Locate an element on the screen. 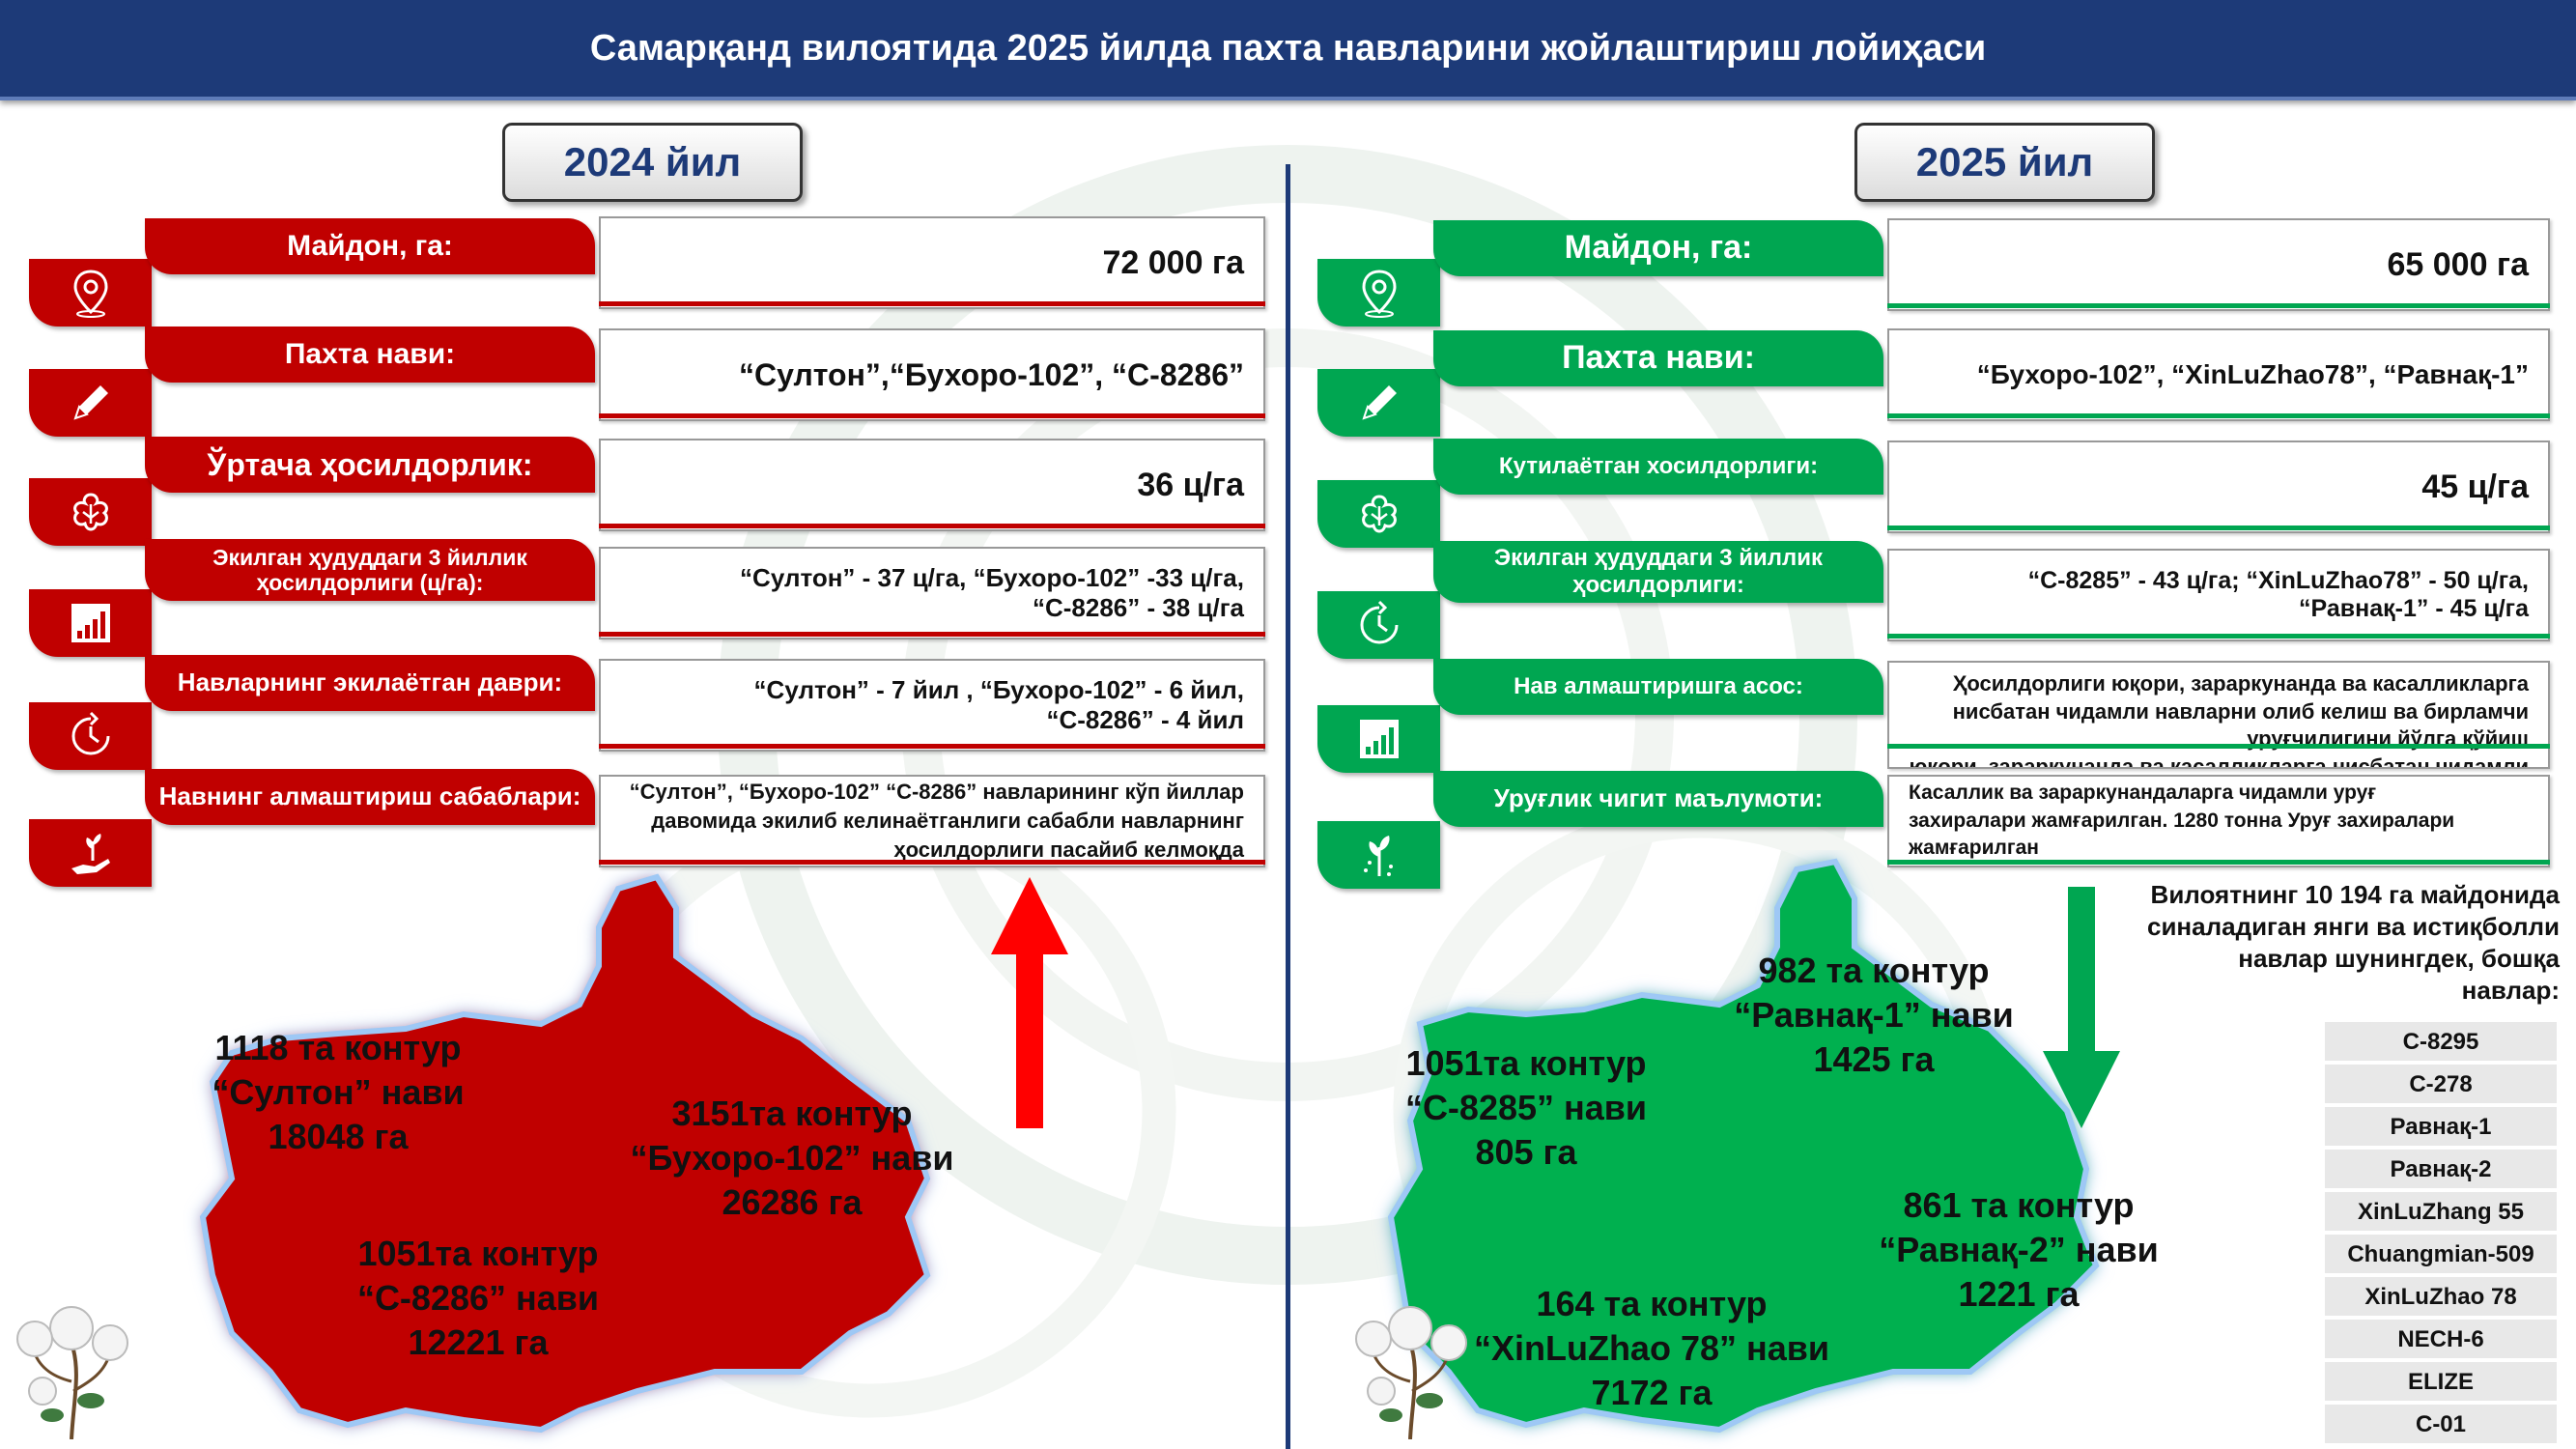 The width and height of the screenshot is (2576, 1449). map-2024-label-s8286-variety: “С-8286” нави is located at coordinates (478, 1298).